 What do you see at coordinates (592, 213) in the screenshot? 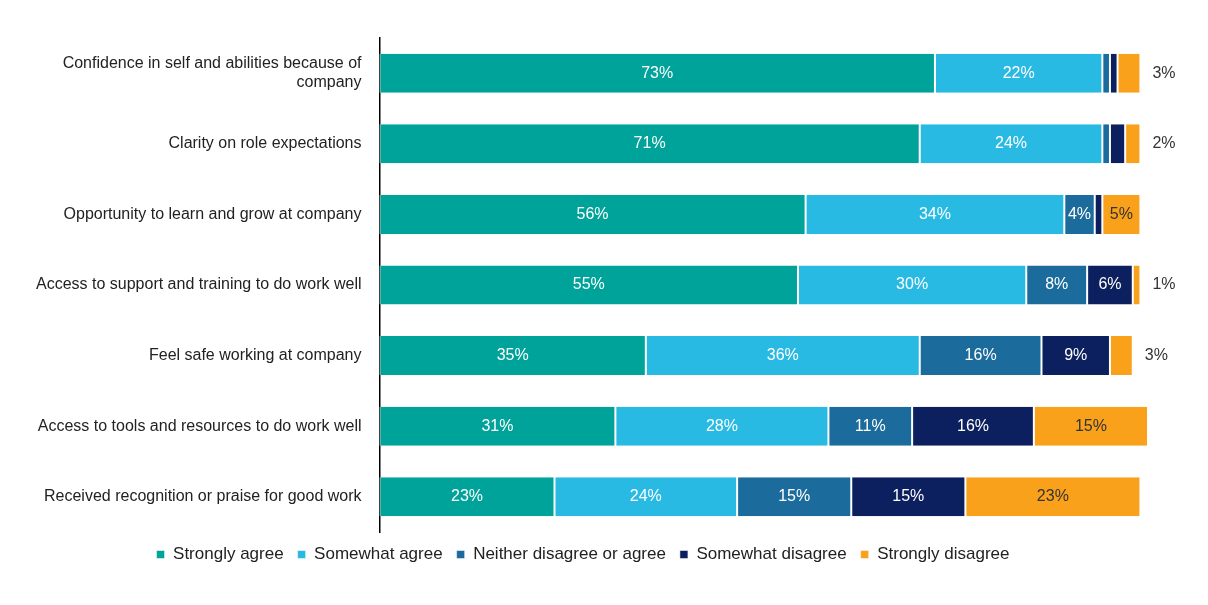
I see `data-label: 56%` at bounding box center [592, 213].